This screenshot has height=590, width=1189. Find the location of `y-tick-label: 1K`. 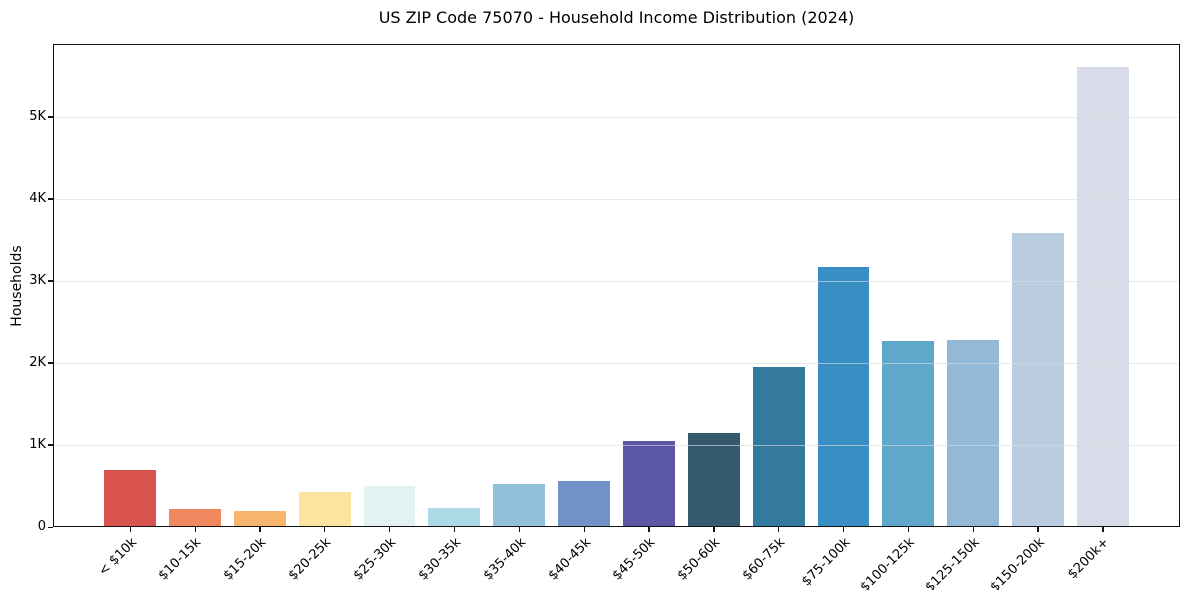

y-tick-label: 1K is located at coordinates (37, 444).